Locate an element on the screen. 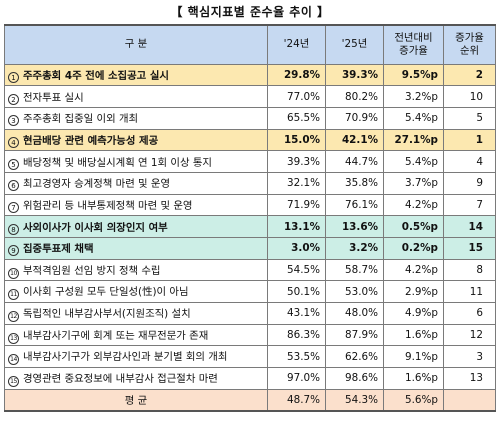  table-title: 【 핵심지표별 준수율 추이 】 is located at coordinates (250, 12).